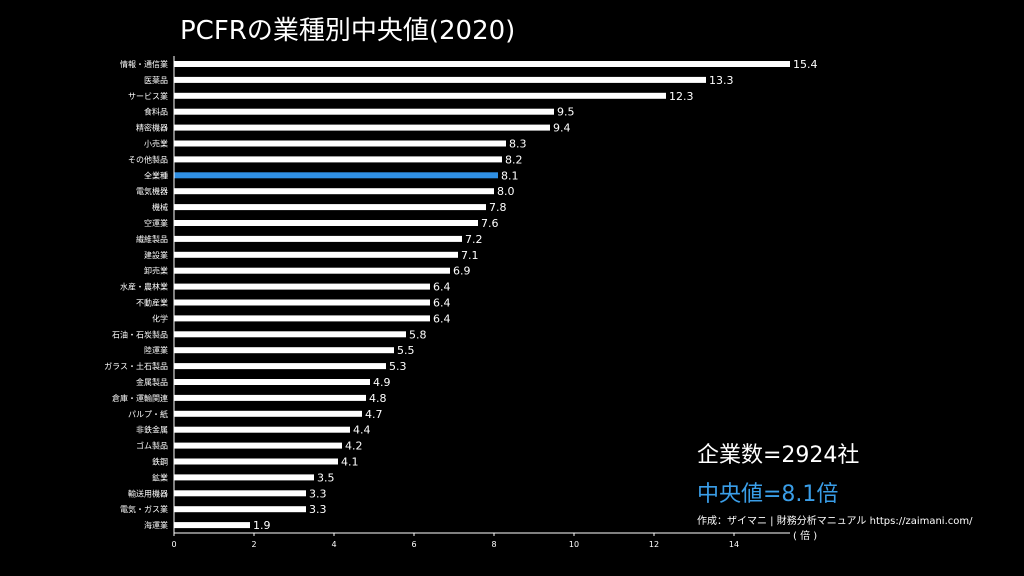 Image resolution: width=1024 pixels, height=576 pixels. I want to click on category-label: 鉱業, so click(160, 477).